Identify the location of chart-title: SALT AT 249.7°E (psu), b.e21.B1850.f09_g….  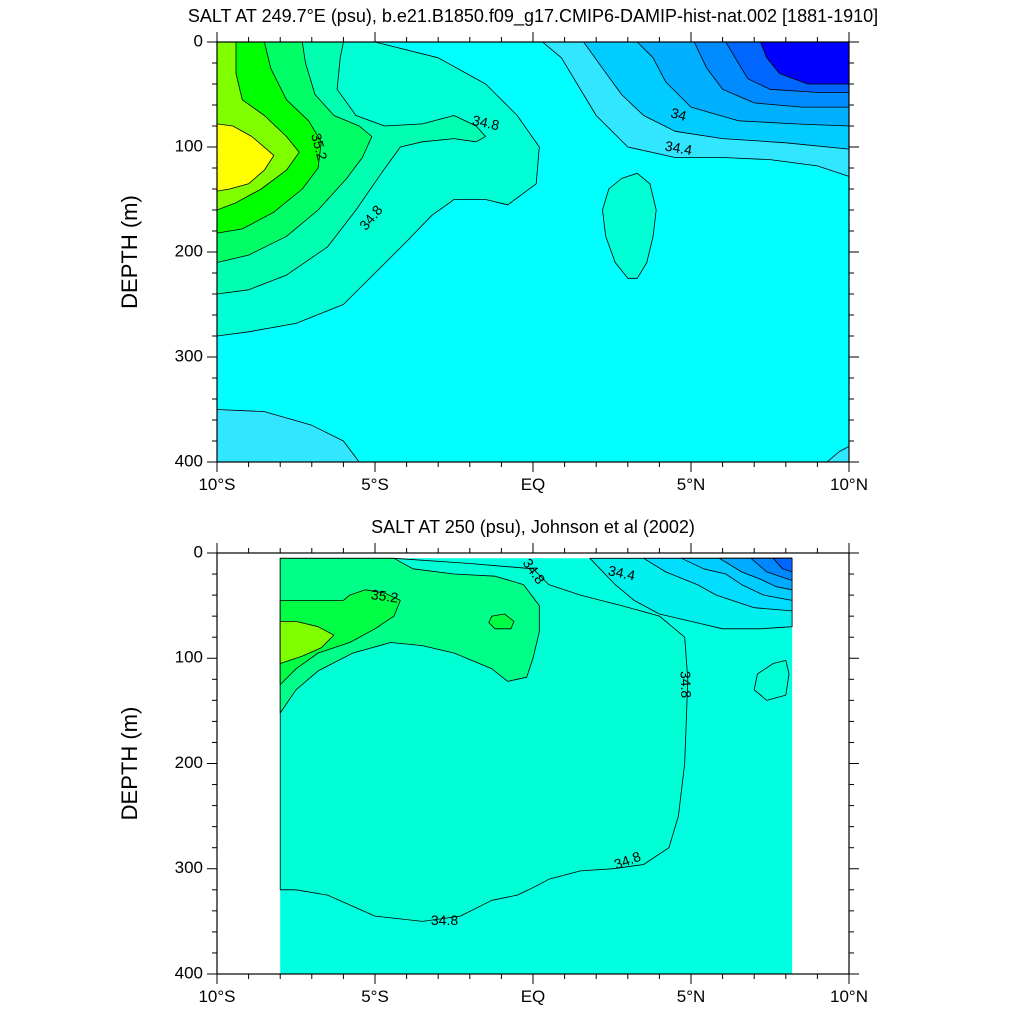
(533, 16).